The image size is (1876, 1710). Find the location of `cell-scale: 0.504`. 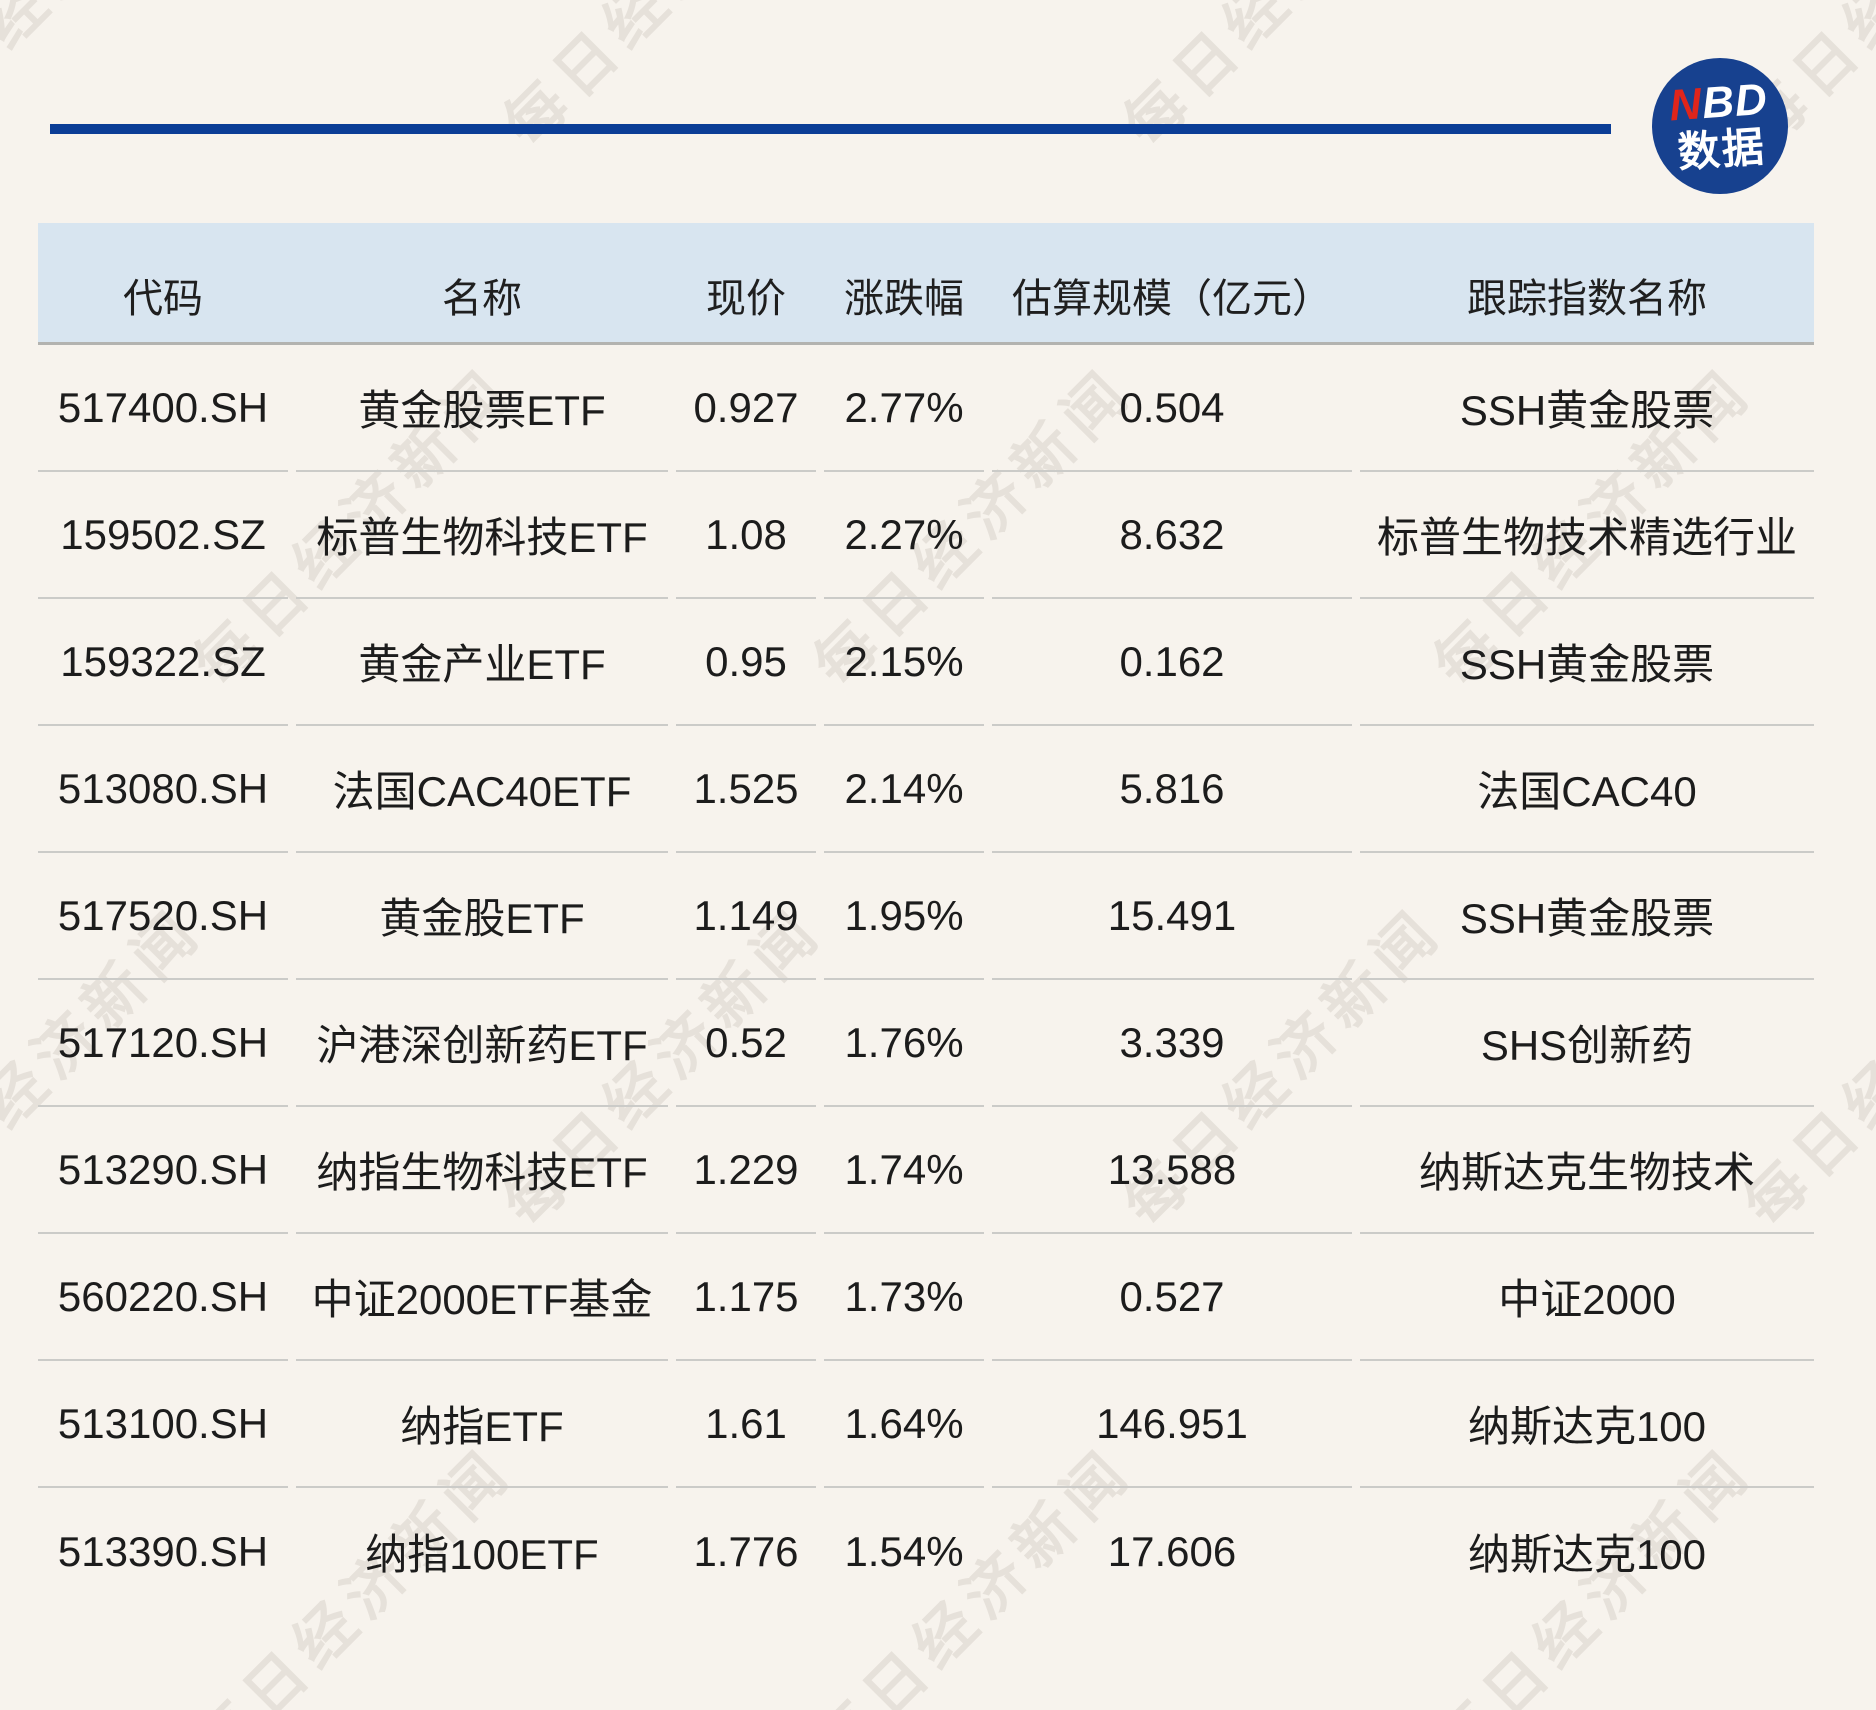

cell-scale: 0.504 is located at coordinates (1172, 408).